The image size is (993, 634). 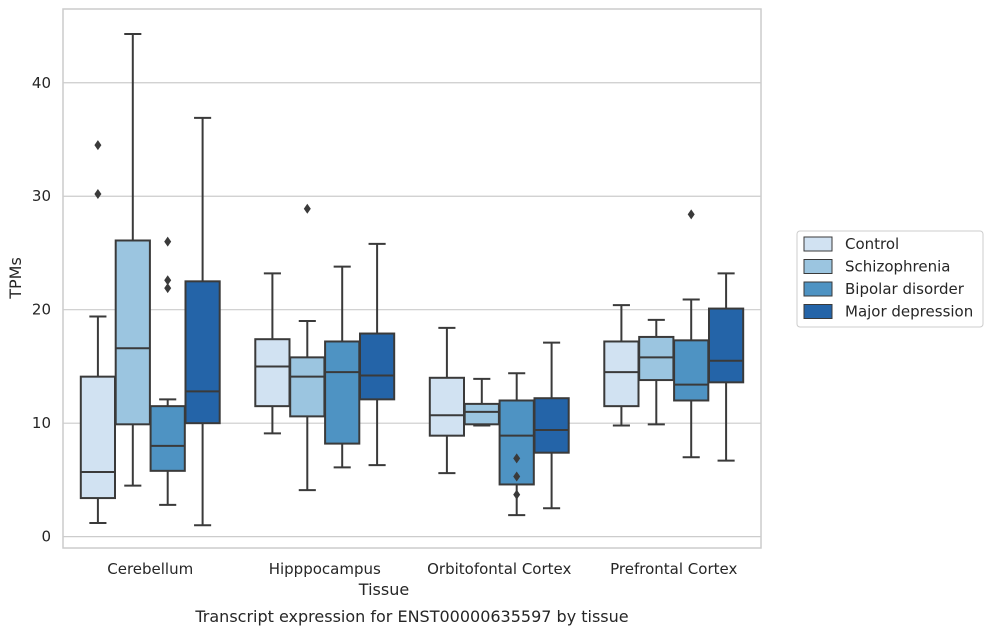 What do you see at coordinates (150, 569) in the screenshot?
I see `x-tick-label: Cerebellum` at bounding box center [150, 569].